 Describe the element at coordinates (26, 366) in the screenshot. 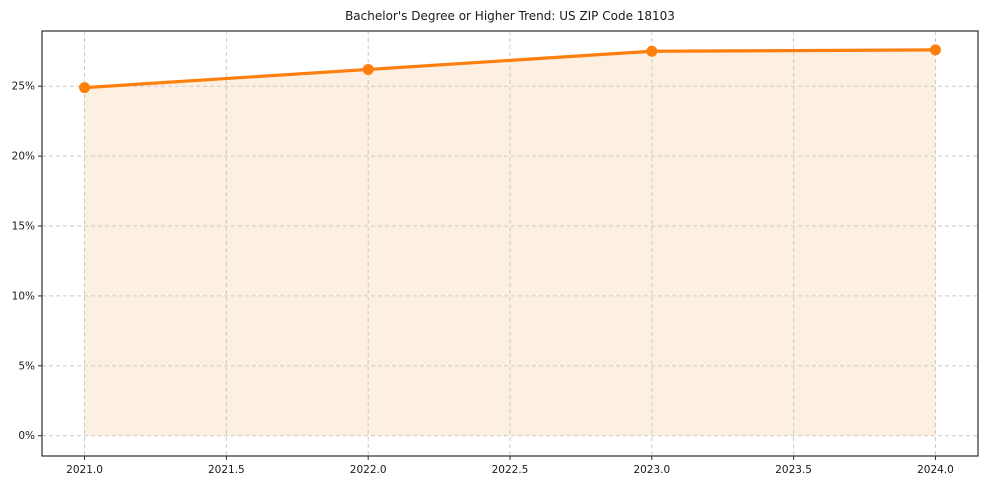

I see `y-tick-label: 5%` at that location.